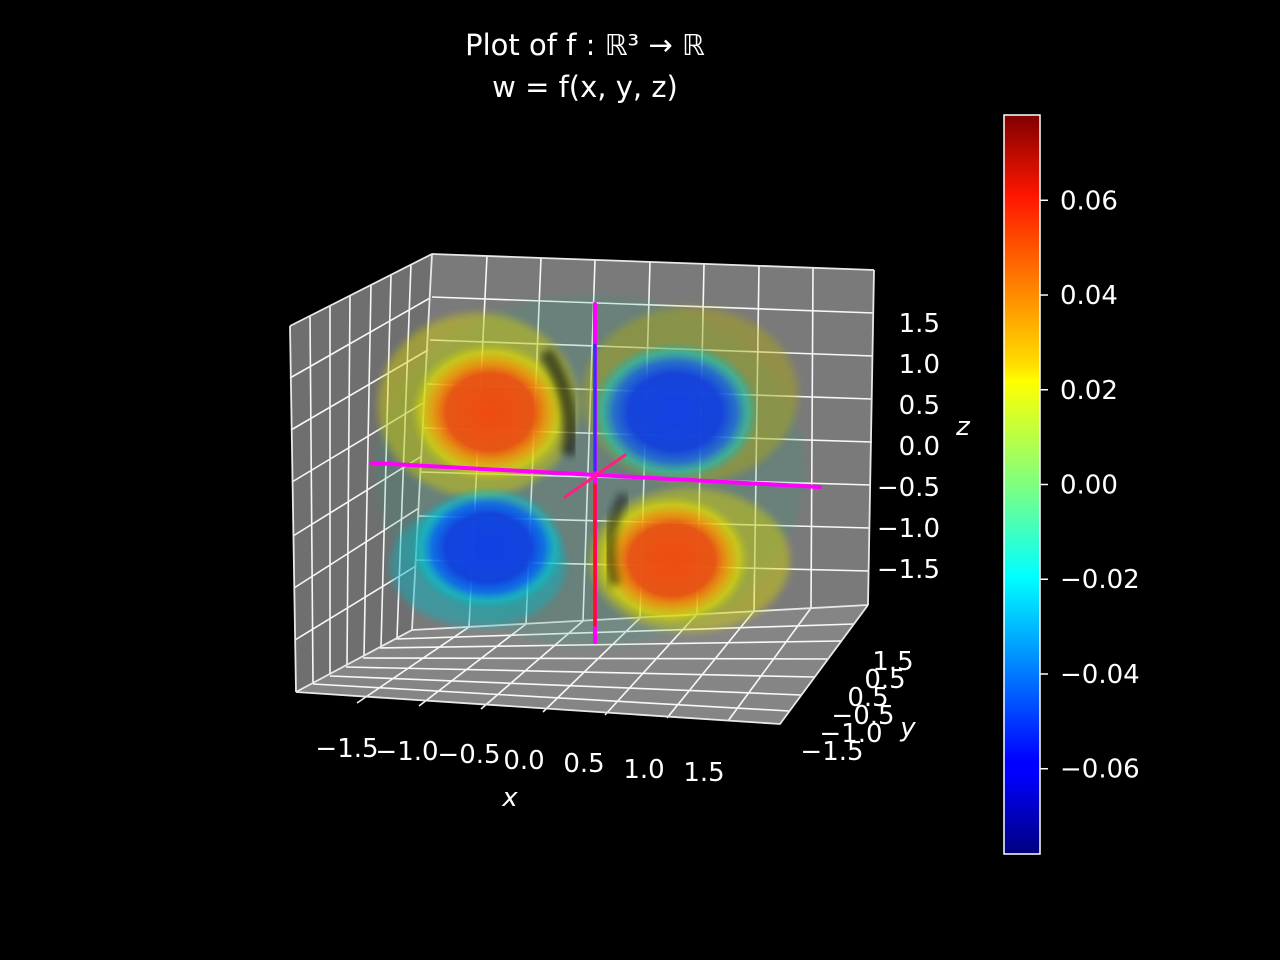  I want to click on x-tick-label: −0.5, so click(468, 755).